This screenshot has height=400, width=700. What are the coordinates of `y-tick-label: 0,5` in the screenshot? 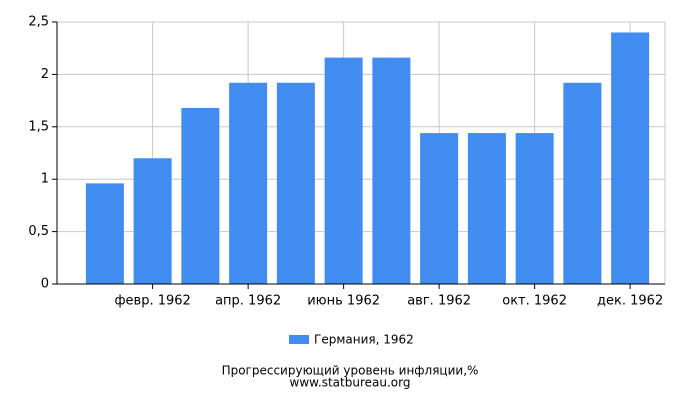 It's located at (38, 231).